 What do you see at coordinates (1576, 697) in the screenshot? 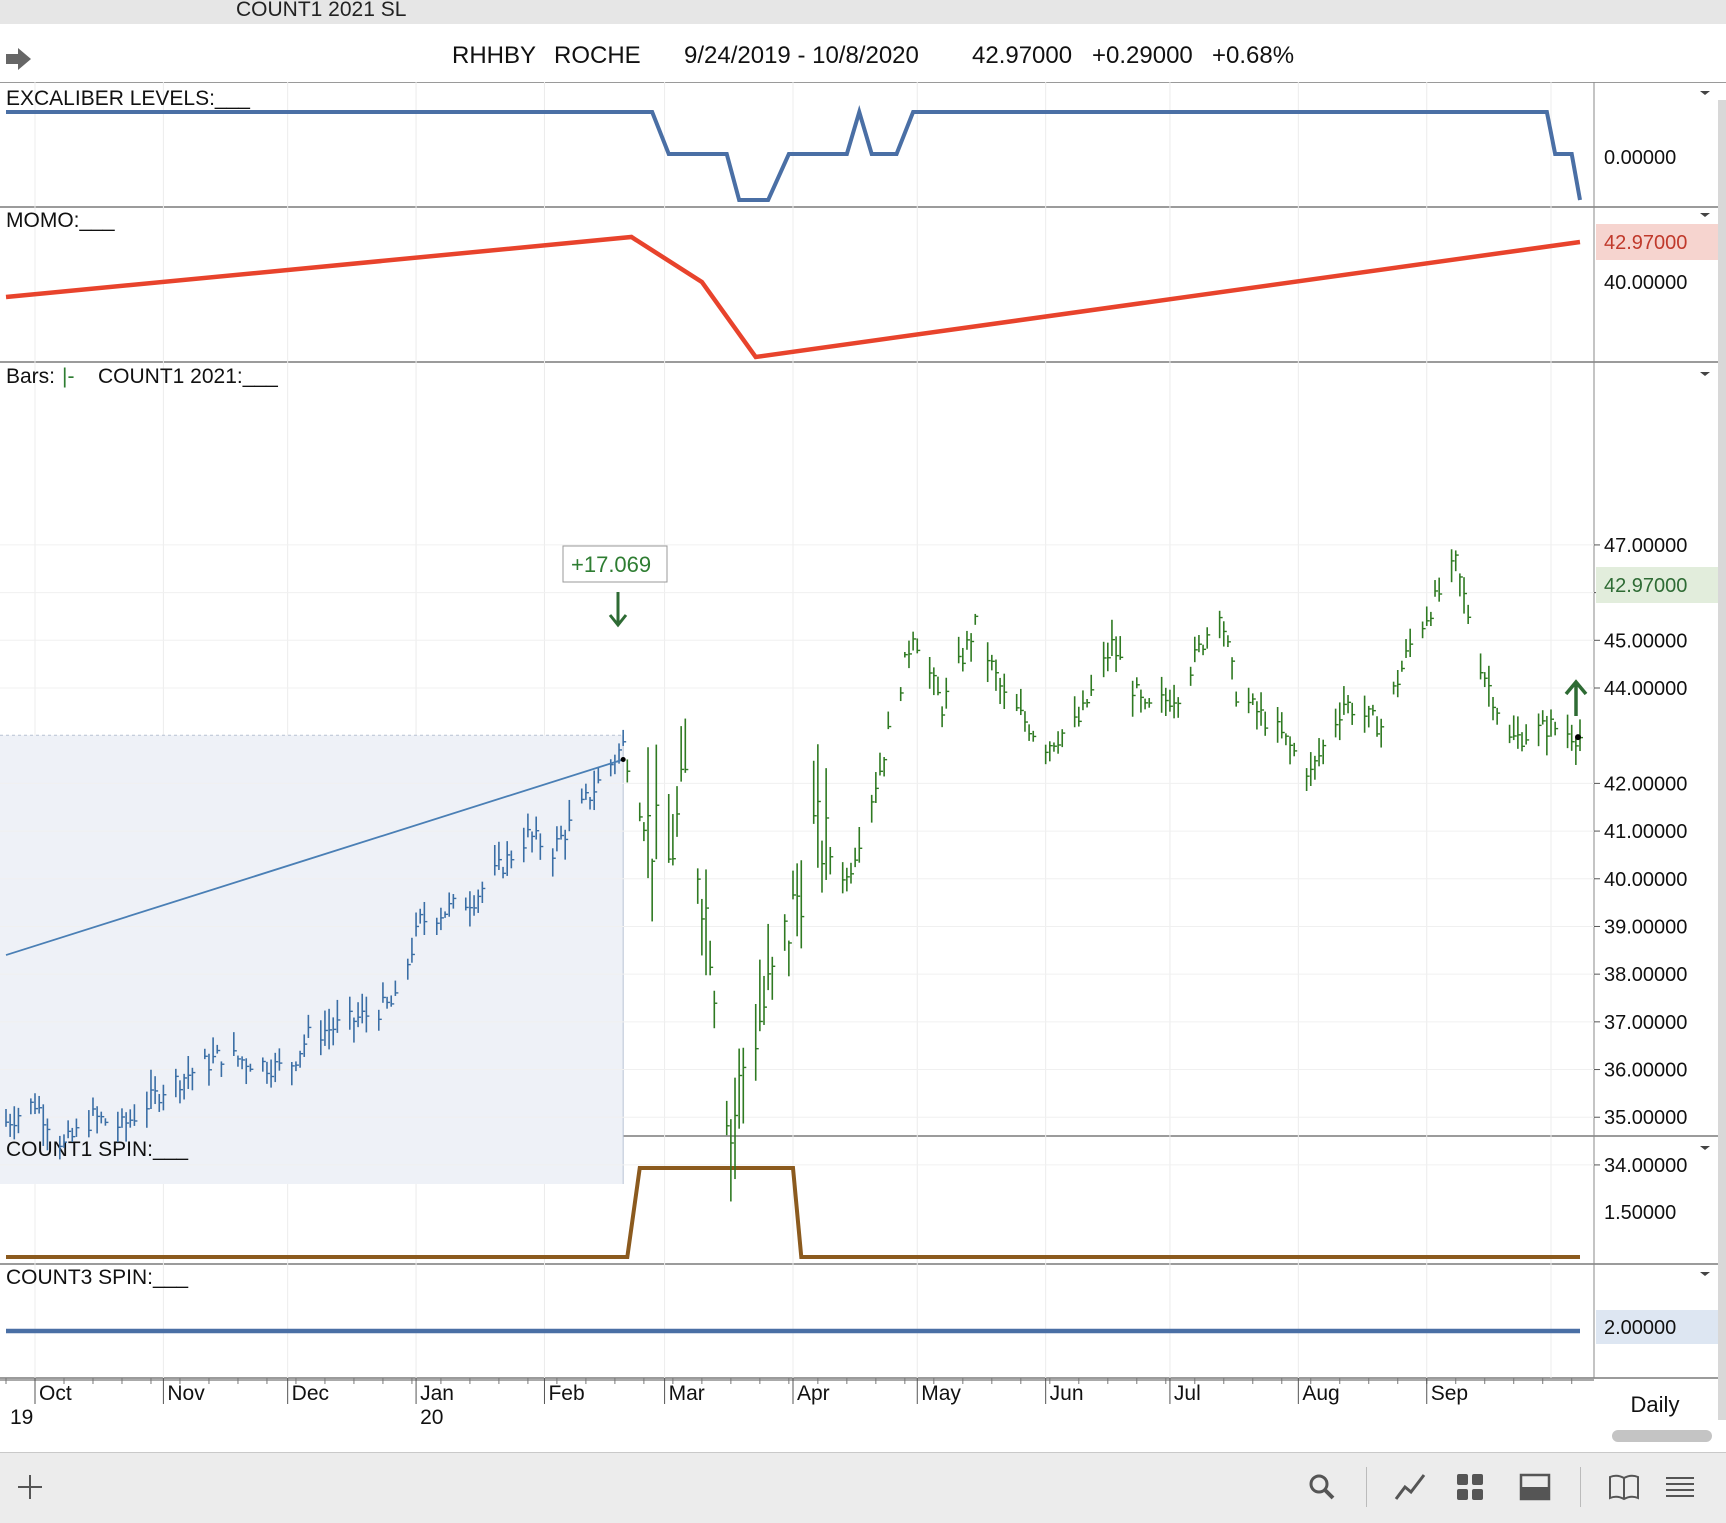
I see `buy-arrow-icon` at bounding box center [1576, 697].